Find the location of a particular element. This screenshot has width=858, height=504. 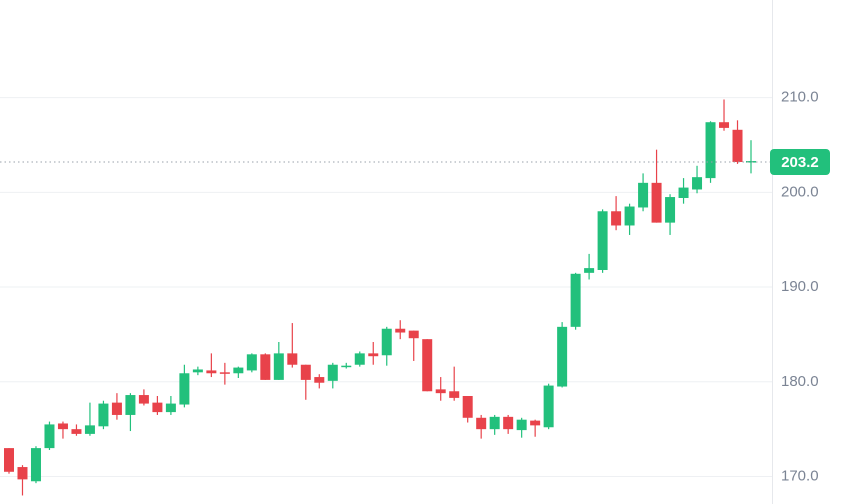

y-tick-label: 170.0 is located at coordinates (800, 475).